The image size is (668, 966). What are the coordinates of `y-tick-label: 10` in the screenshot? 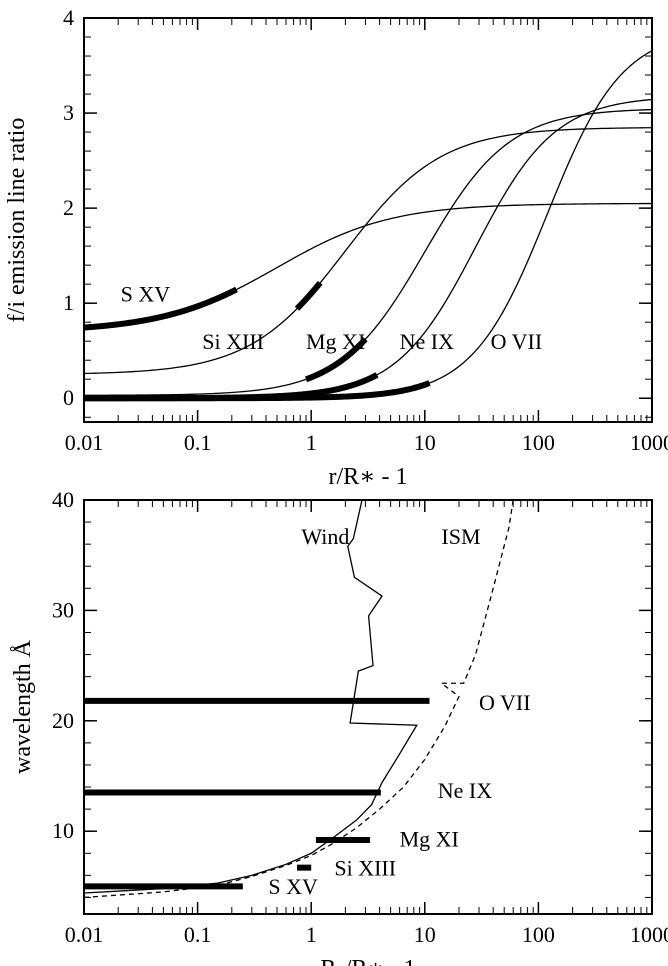 It's located at (63, 830).